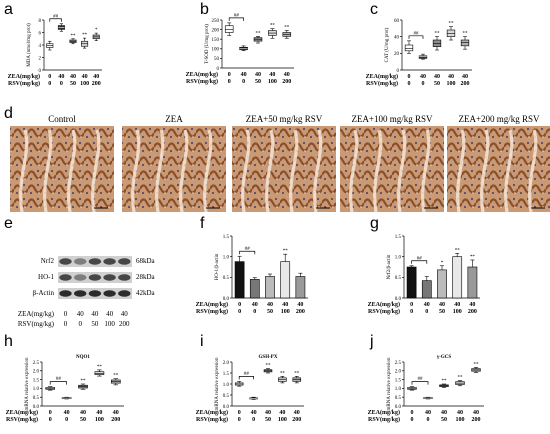 The width and height of the screenshot is (550, 434). I want to click on y-tick-label: 4, so click(40, 46).